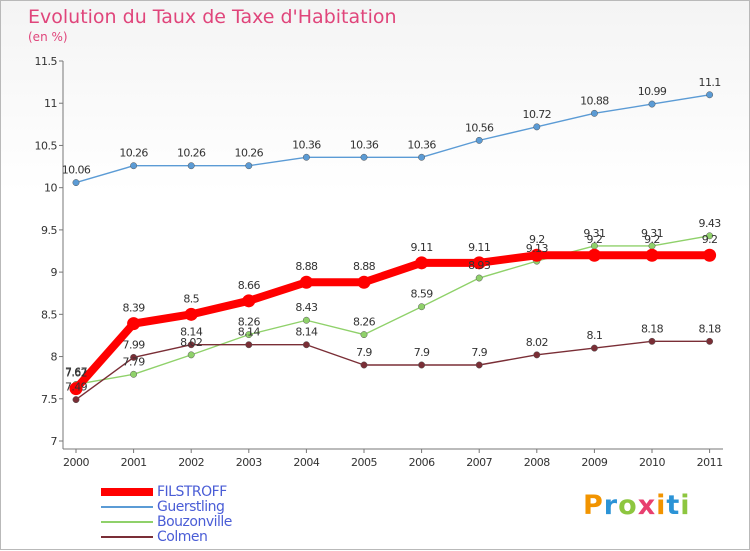 This screenshot has height=551, width=750. Describe the element at coordinates (76, 462) in the screenshot. I see `x-tick-label: 2000` at that location.